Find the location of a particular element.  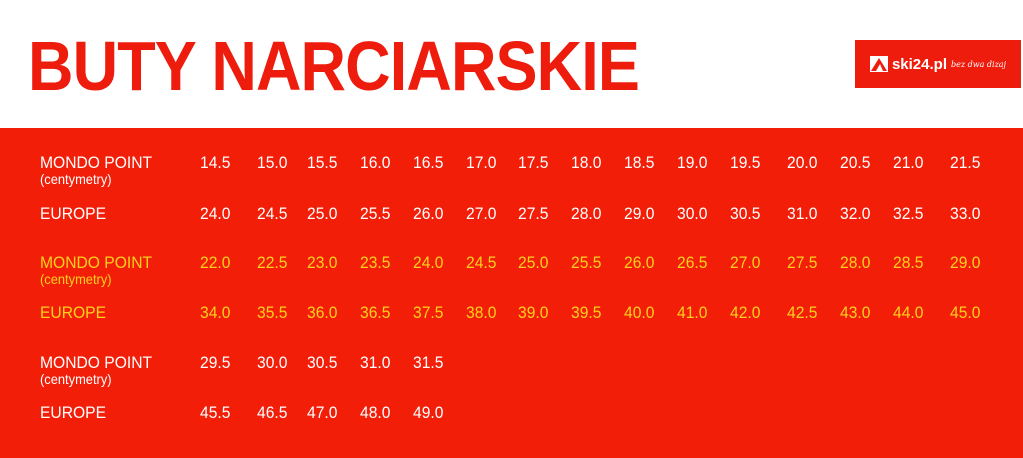

europe-size-cell: 28.0 is located at coordinates (586, 213).